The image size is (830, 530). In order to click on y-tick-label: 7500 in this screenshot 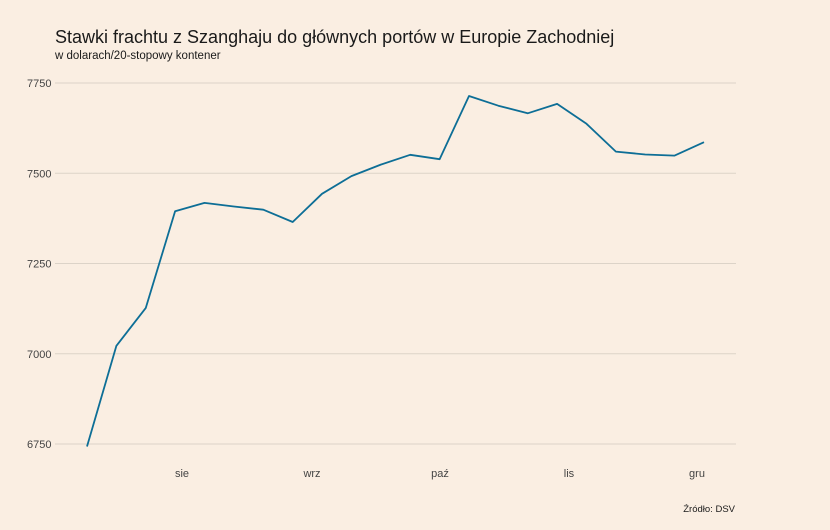, I will do `click(39, 174)`.